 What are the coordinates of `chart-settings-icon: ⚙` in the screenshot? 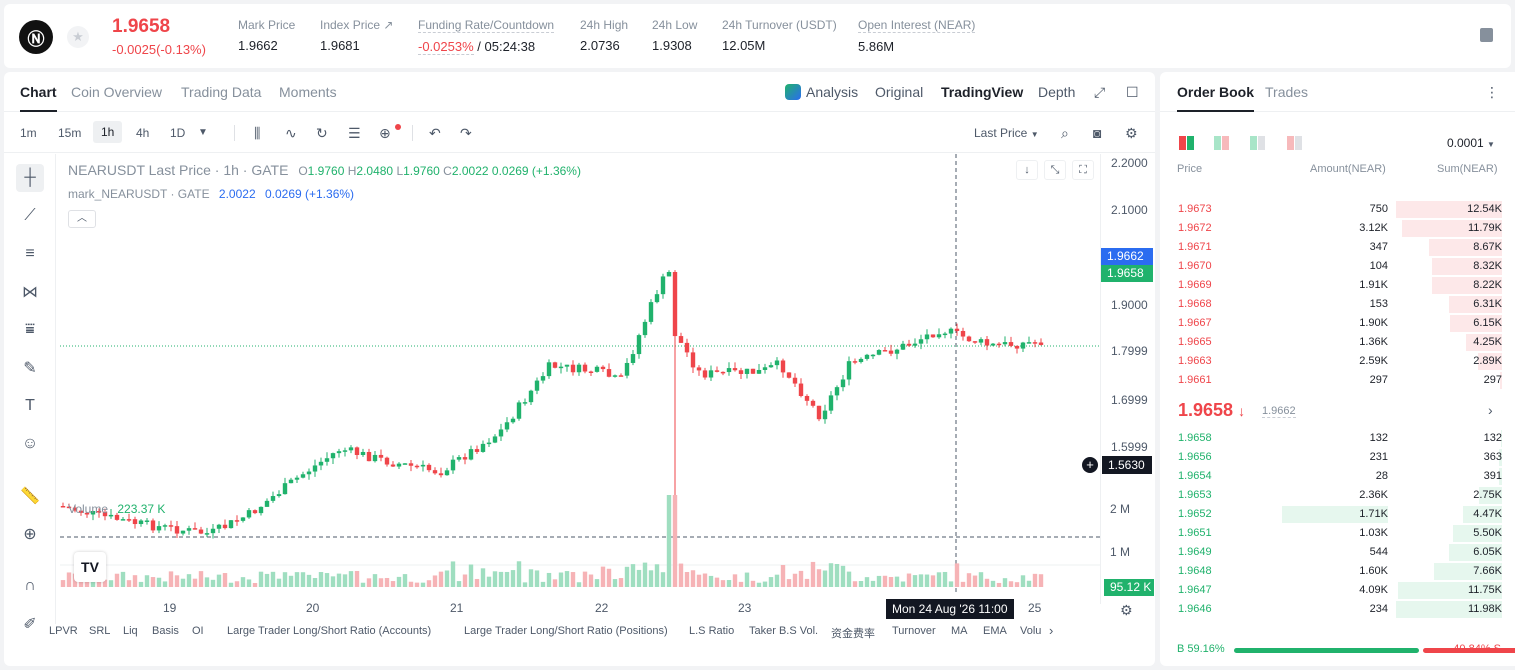 It's located at (1126, 610).